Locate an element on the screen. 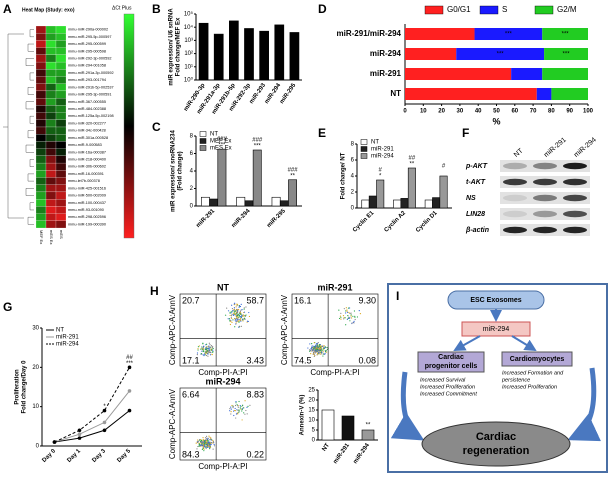  quadrant-value: 74.5 is located at coordinates (303, 360).